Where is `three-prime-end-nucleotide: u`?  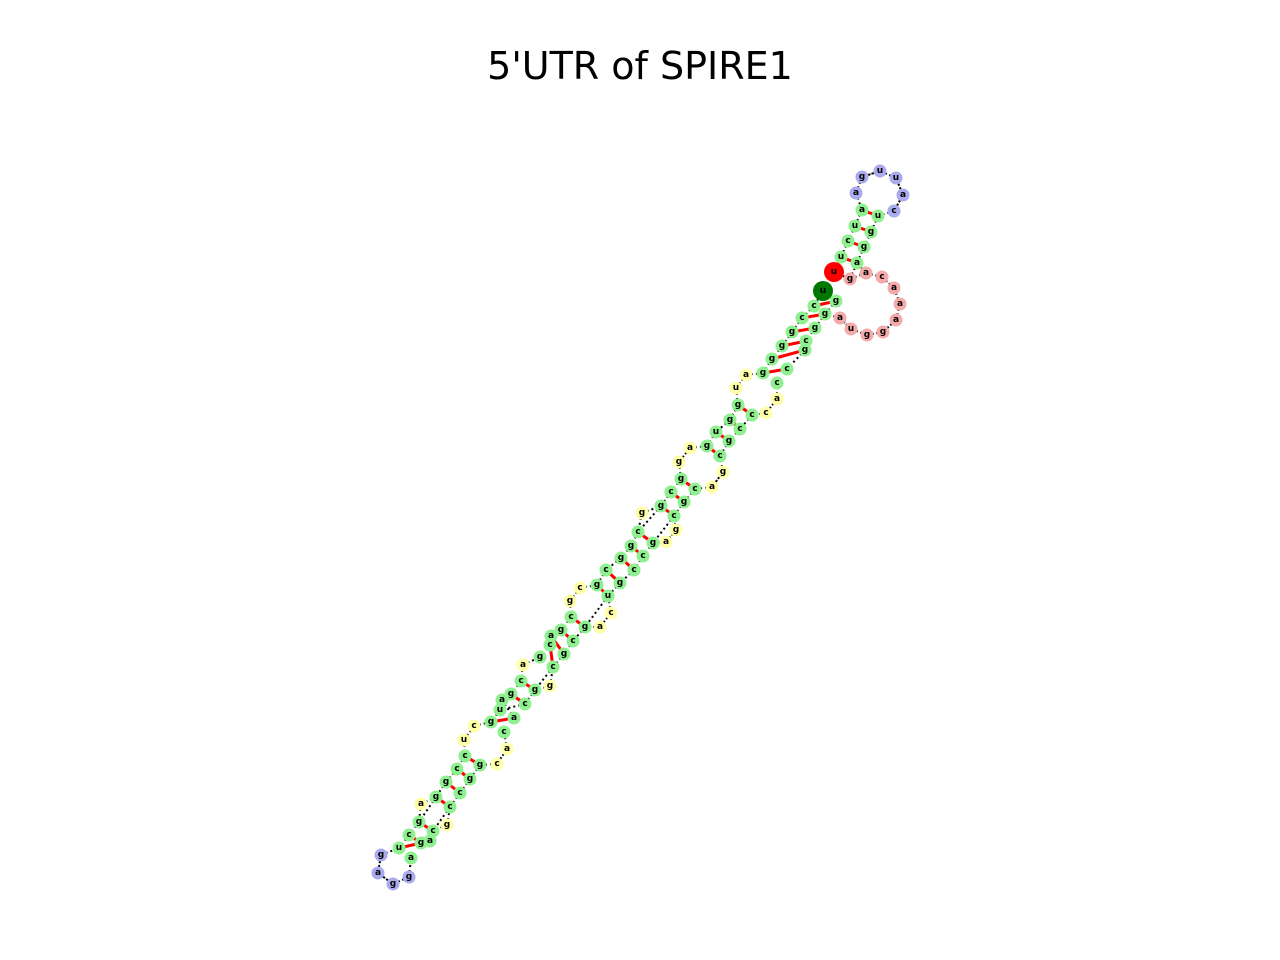 three-prime-end-nucleotide: u is located at coordinates (823, 291).